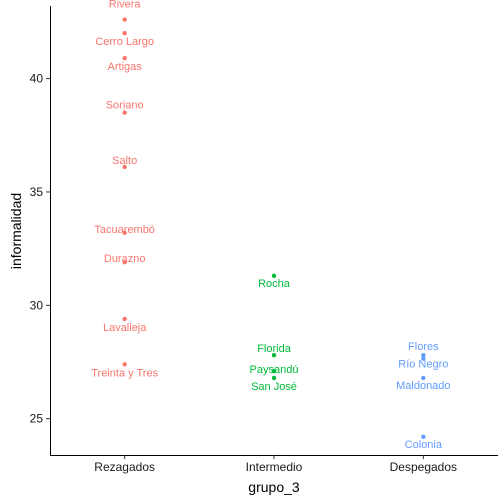  I want to click on point-label: Cerro Largo, so click(124, 42).